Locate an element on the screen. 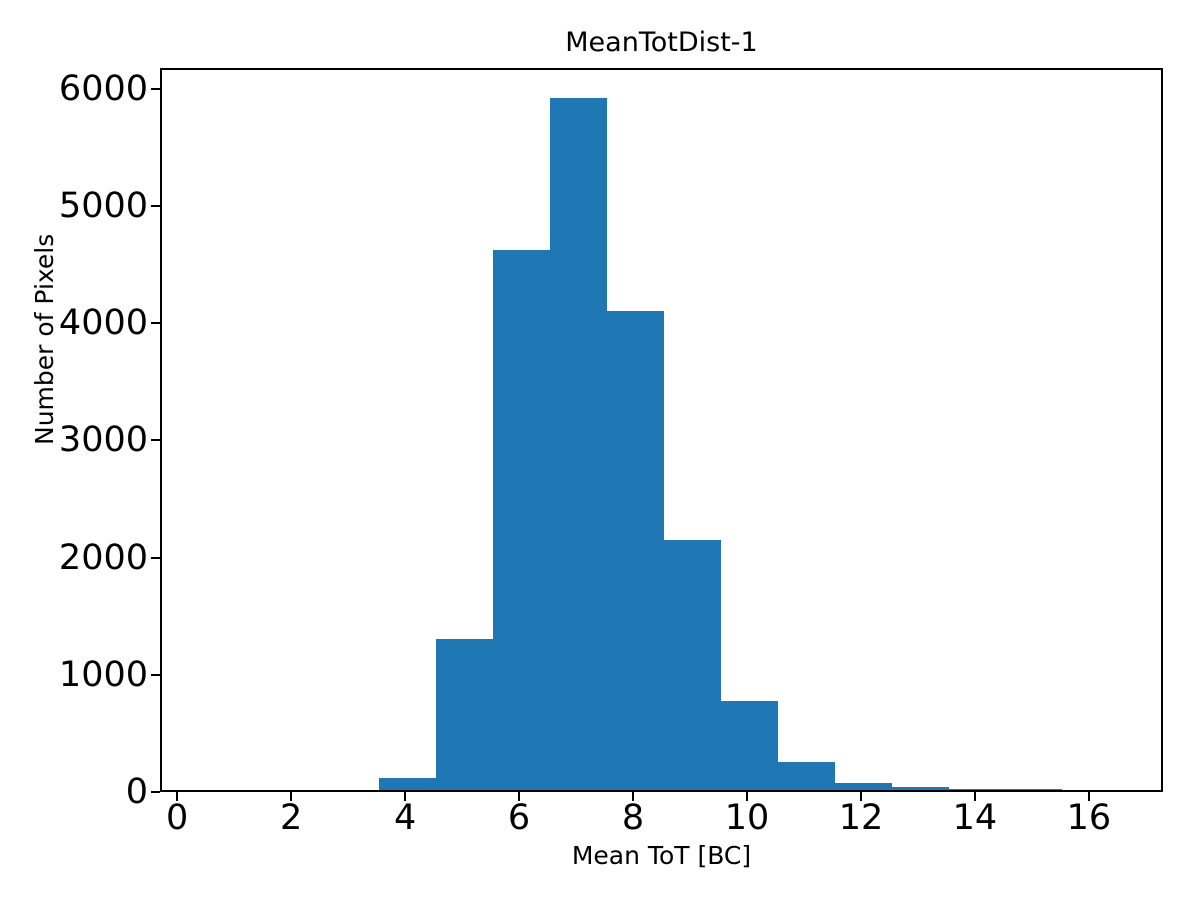 Image resolution: width=1200 pixels, height=900 pixels. x-tick-label: 16 is located at coordinates (1089, 818).